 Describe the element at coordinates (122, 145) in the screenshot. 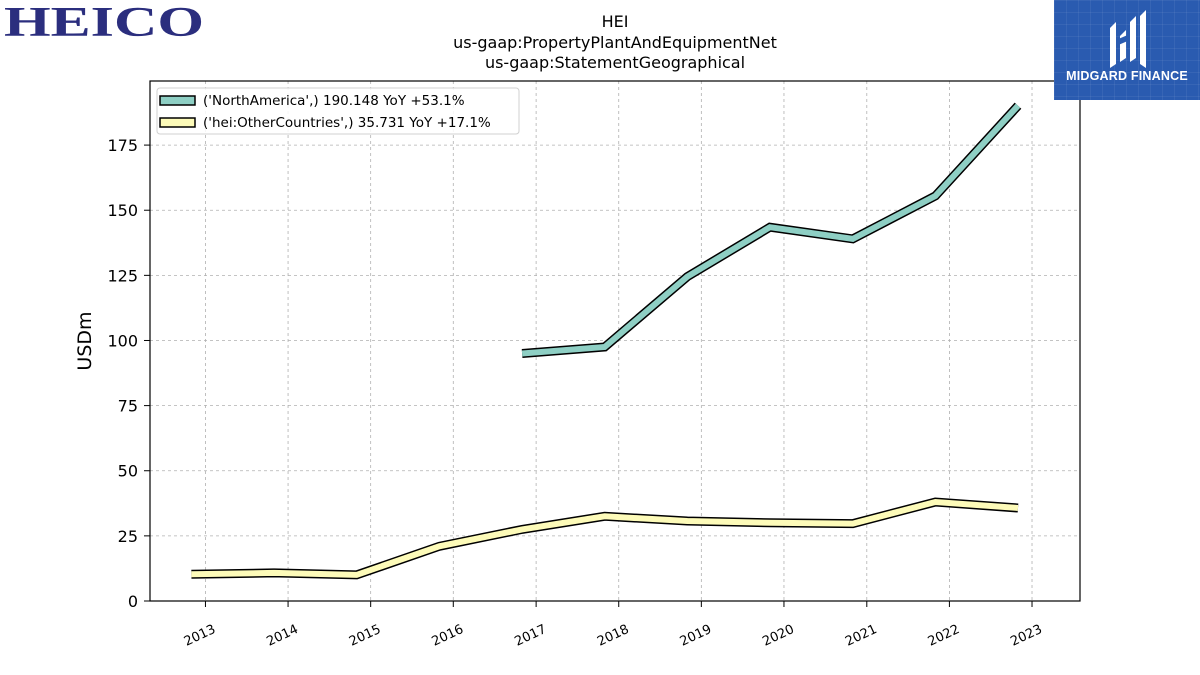

I see `y-tick-label: 175` at that location.